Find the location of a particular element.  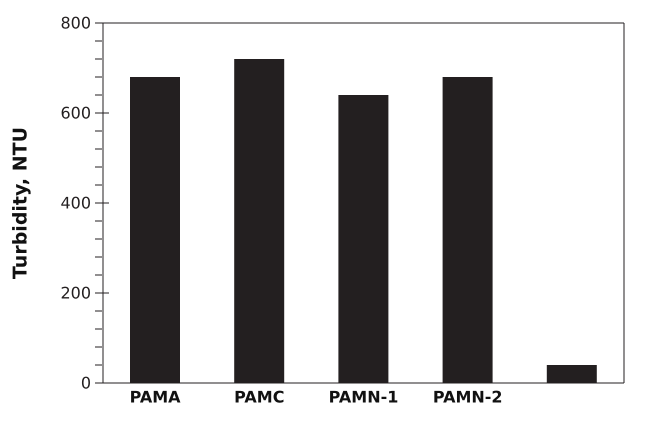

x-tick-label: PAMN-2 is located at coordinates (467, 396).